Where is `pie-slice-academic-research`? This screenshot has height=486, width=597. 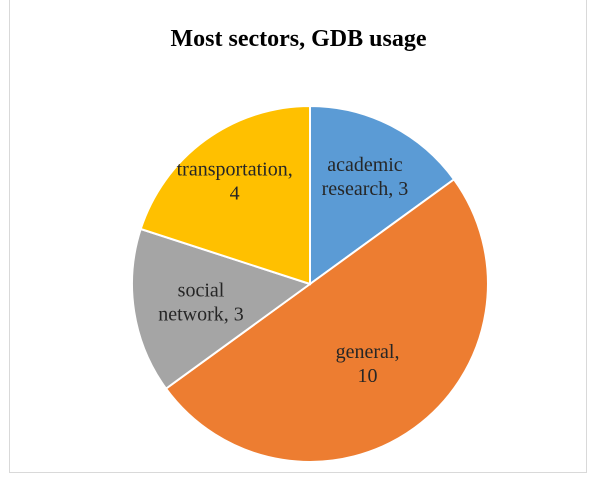
pie-slice-academic-research is located at coordinates (382, 195).